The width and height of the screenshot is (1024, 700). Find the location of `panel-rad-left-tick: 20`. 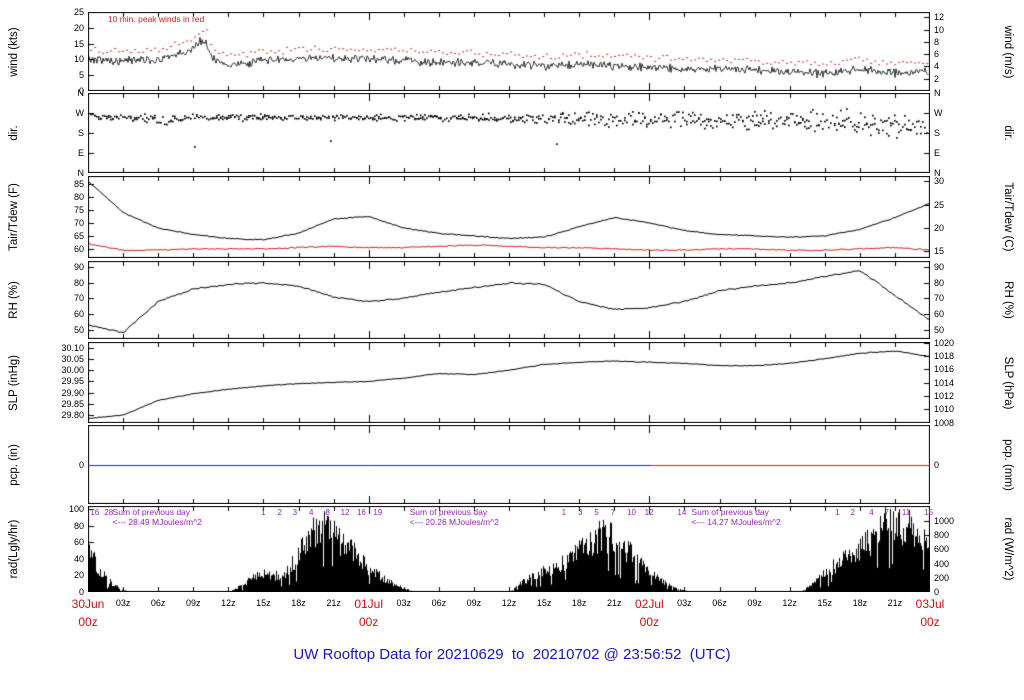

panel-rad-left-tick: 20 is located at coordinates (78, 575).